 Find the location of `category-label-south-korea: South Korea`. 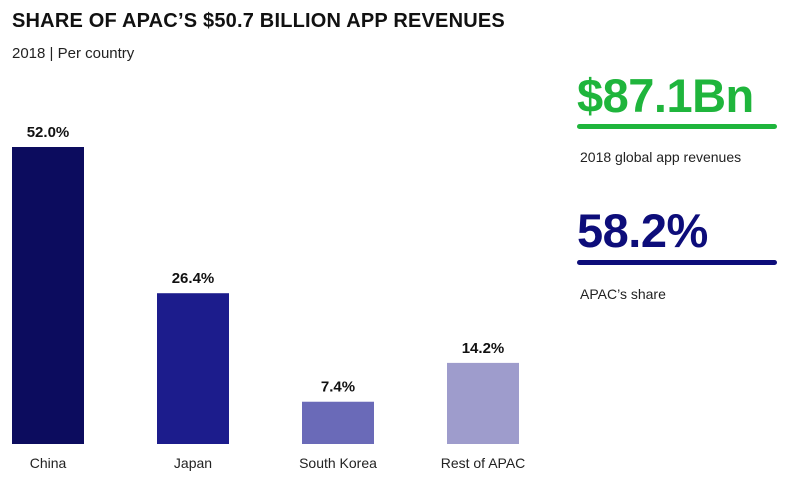

category-label-south-korea: South Korea is located at coordinates (338, 463).